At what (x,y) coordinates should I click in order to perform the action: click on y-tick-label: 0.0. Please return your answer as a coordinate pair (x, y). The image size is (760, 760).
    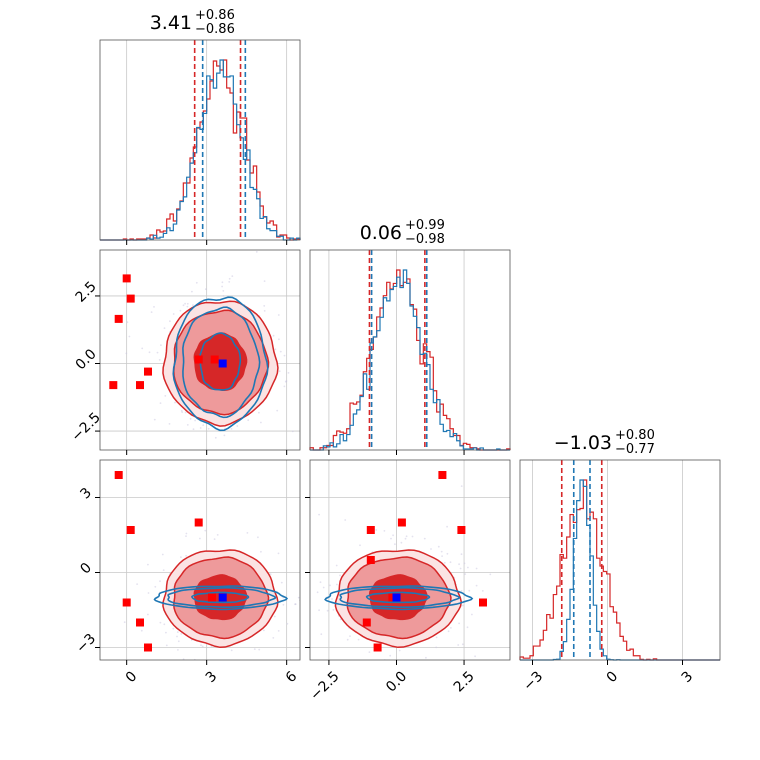
    Looking at the image, I should click on (86, 359).